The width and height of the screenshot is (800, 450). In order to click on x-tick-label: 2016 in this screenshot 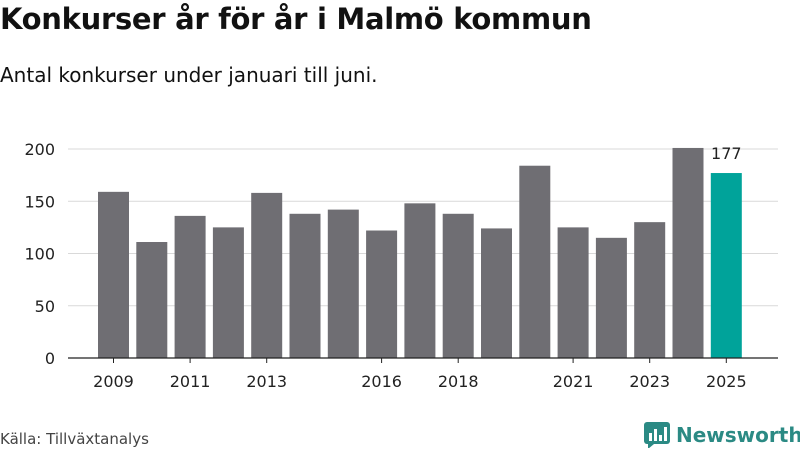, I will do `click(381, 381)`.